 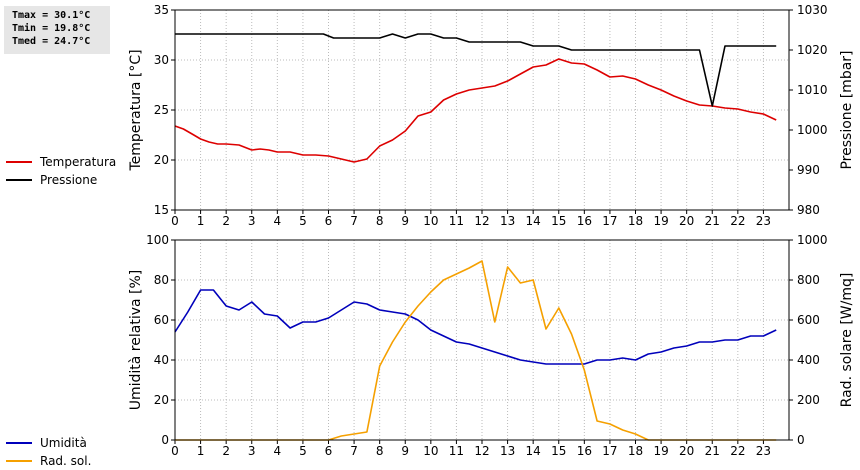 What do you see at coordinates (808, 320) in the screenshot?
I see `chart2-y2tick-label: 600` at bounding box center [808, 320].